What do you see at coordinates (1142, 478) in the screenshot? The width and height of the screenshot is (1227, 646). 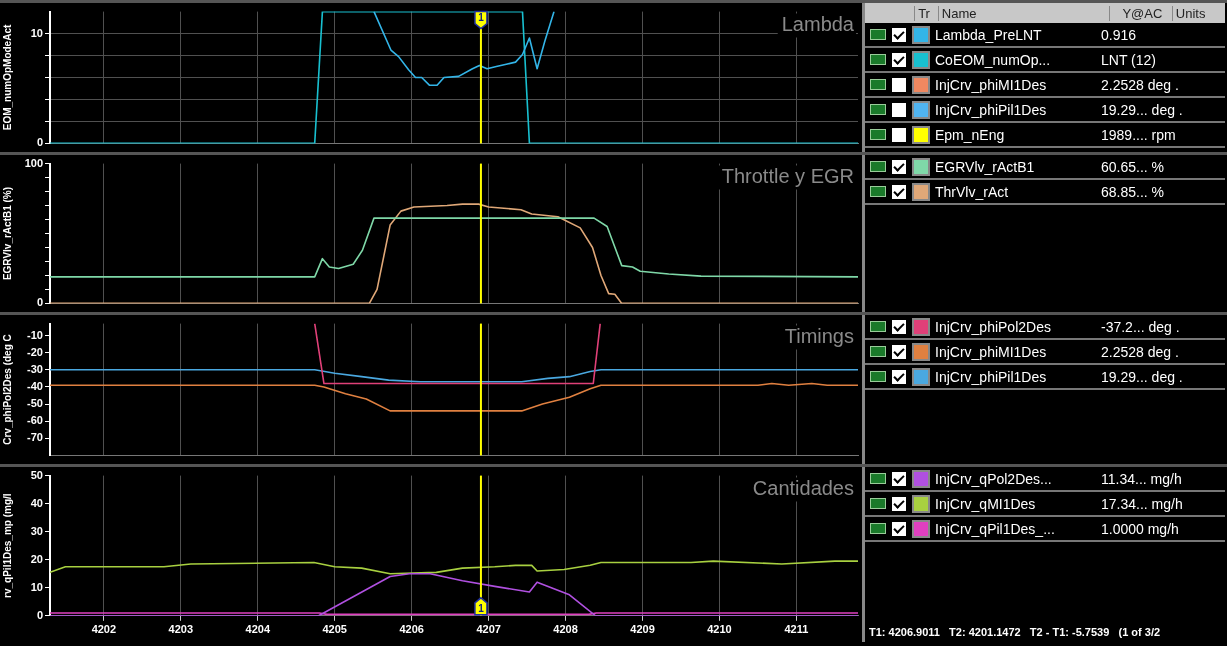 I see `text: 11.34... mg/h` at bounding box center [1142, 478].